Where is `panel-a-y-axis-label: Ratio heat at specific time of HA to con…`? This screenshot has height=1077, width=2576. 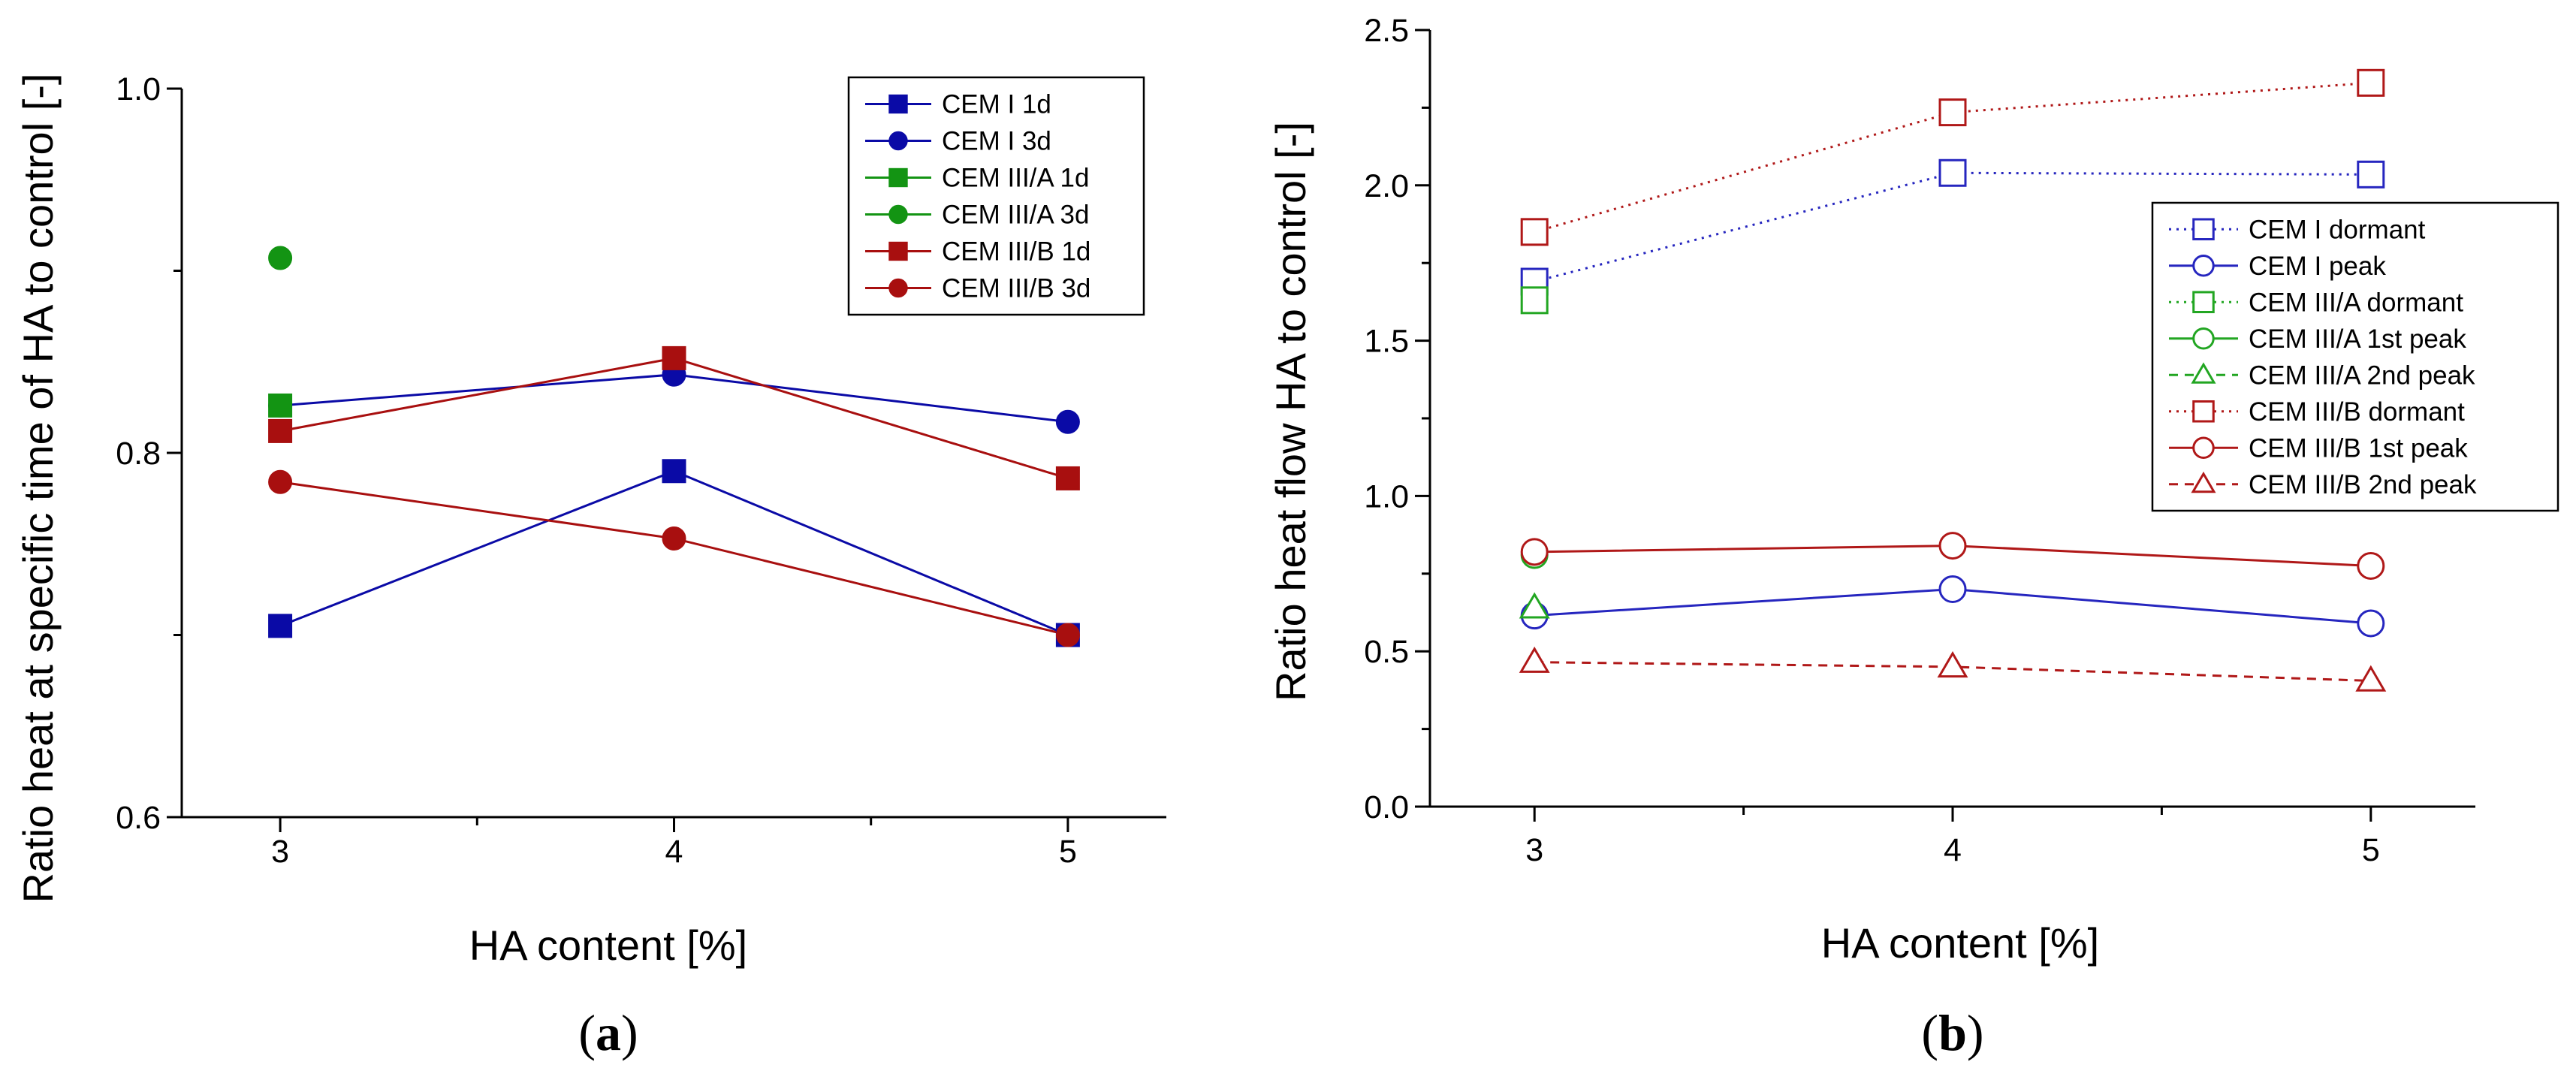 panel-a-y-axis-label: Ratio heat at specific time of HA to con… is located at coordinates (38, 489).